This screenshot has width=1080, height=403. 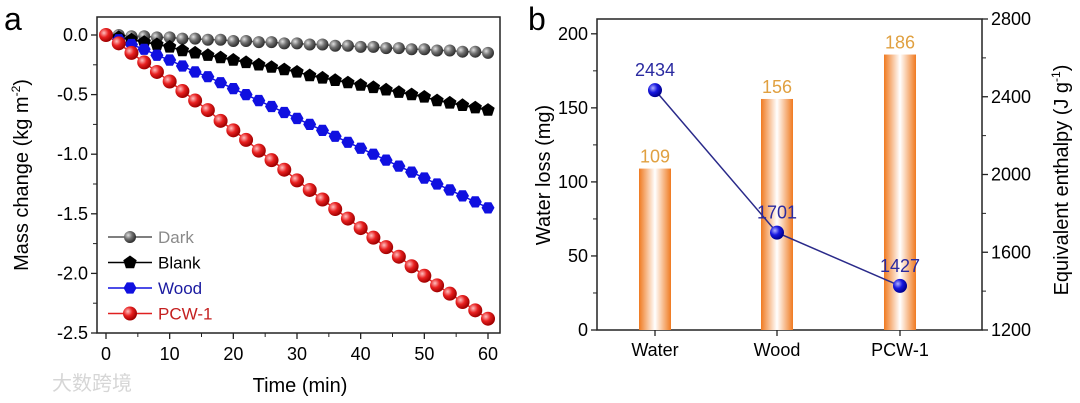 I want to click on y-tick-label: -2.5, so click(x=72, y=333).